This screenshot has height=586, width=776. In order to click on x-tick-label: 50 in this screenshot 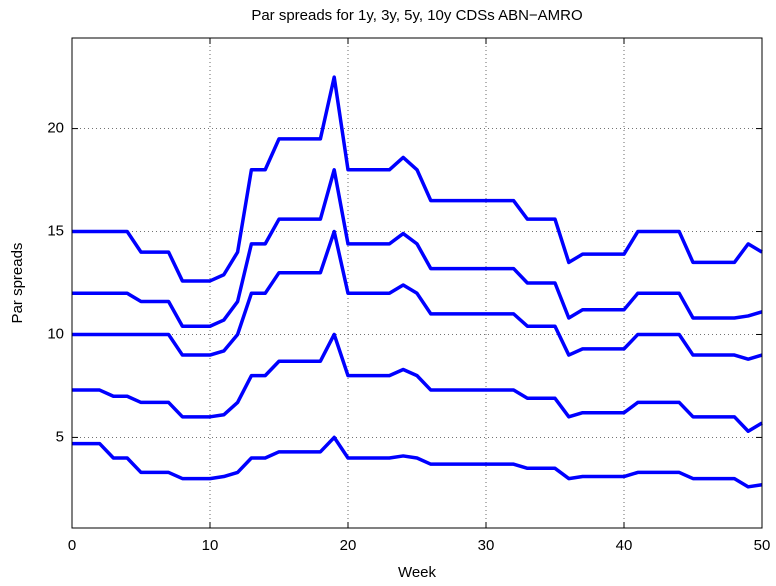, I will do `click(762, 545)`.